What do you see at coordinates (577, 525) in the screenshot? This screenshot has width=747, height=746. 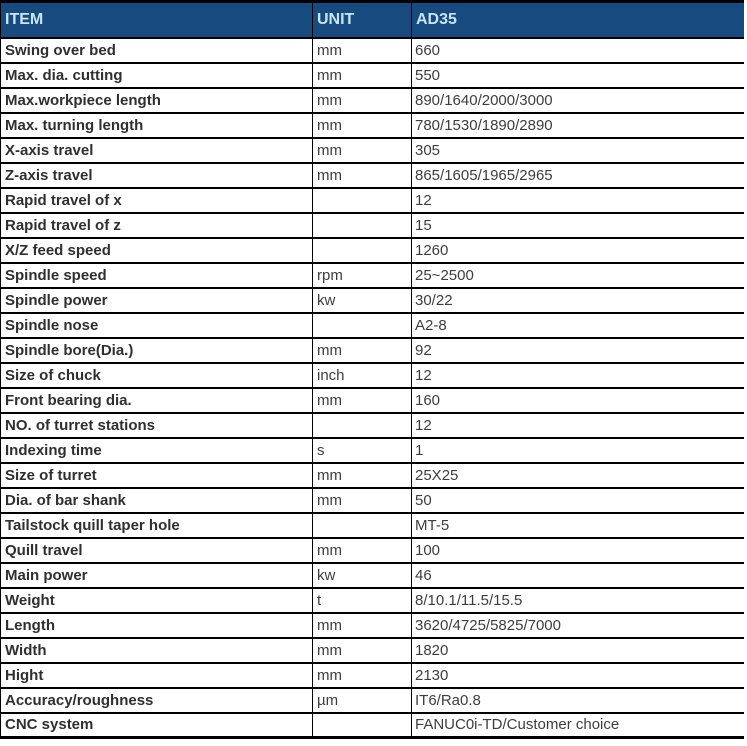 I see `value-cell: MT-5` at bounding box center [577, 525].